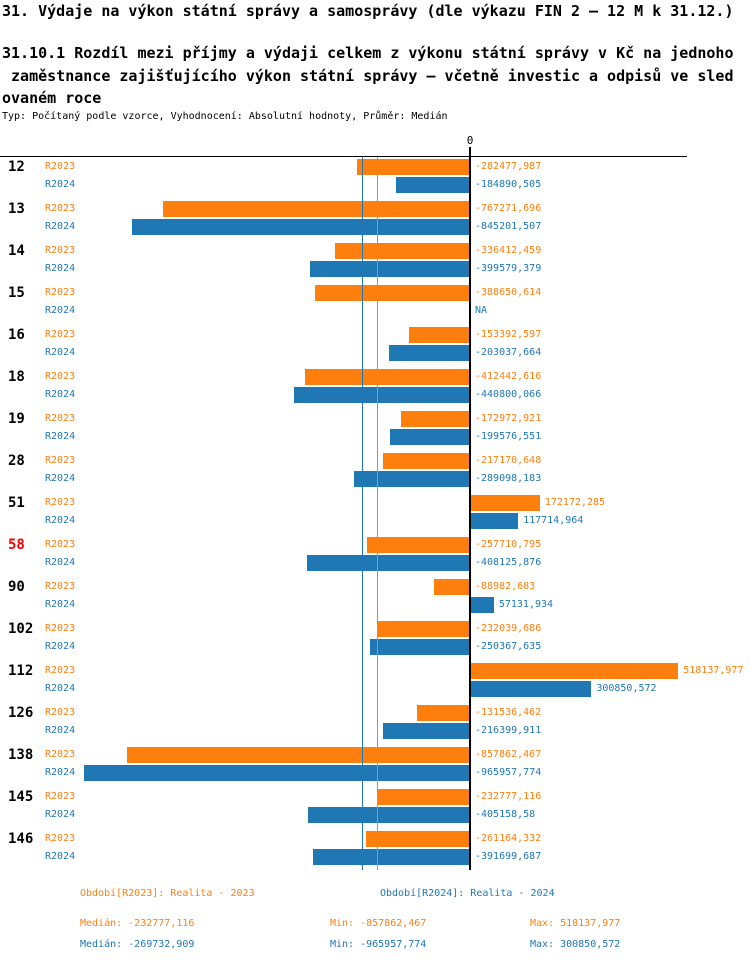 The width and height of the screenshot is (750, 962). What do you see at coordinates (52, 98) in the screenshot?
I see `chart-subtitle-line-3: ovaném roce` at bounding box center [52, 98].